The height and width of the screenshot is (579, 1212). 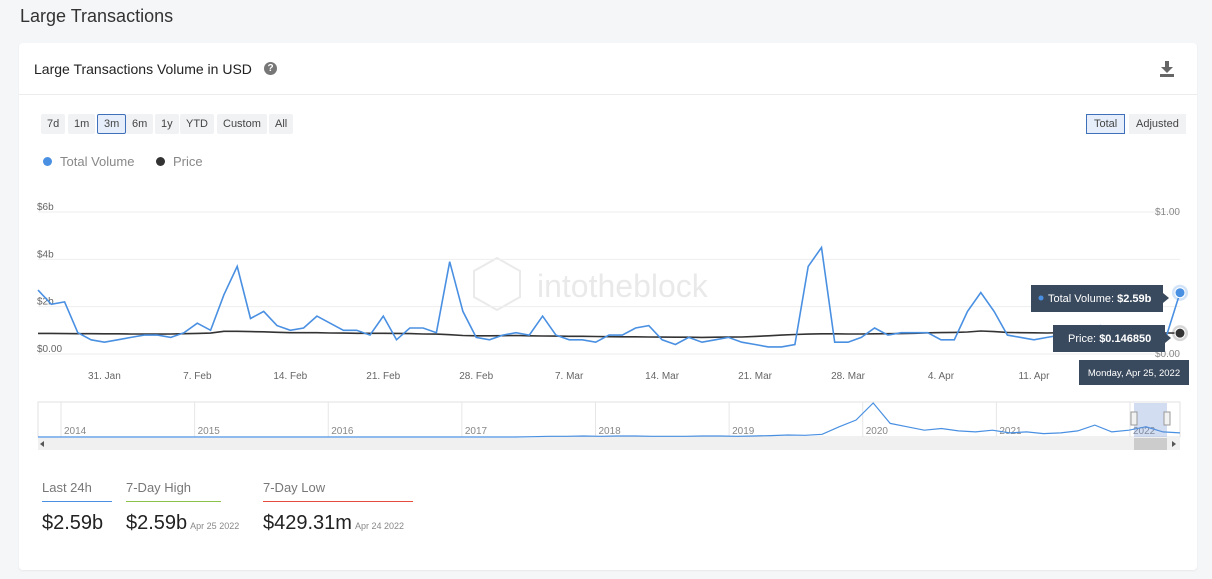 I want to click on navigator-year-label: 2017, so click(x=476, y=431).